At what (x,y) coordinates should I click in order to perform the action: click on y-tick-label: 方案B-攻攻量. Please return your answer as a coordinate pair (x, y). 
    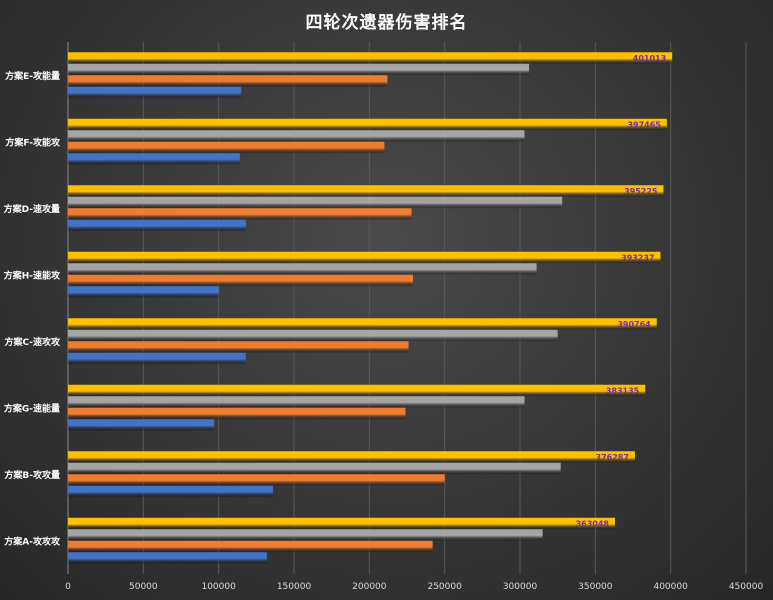
    Looking at the image, I should click on (32, 475).